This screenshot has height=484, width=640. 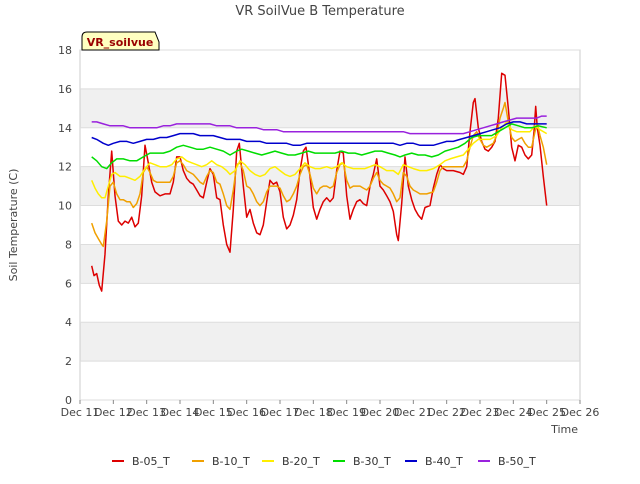 I want to click on legend-label: B-30_T, so click(x=372, y=461).